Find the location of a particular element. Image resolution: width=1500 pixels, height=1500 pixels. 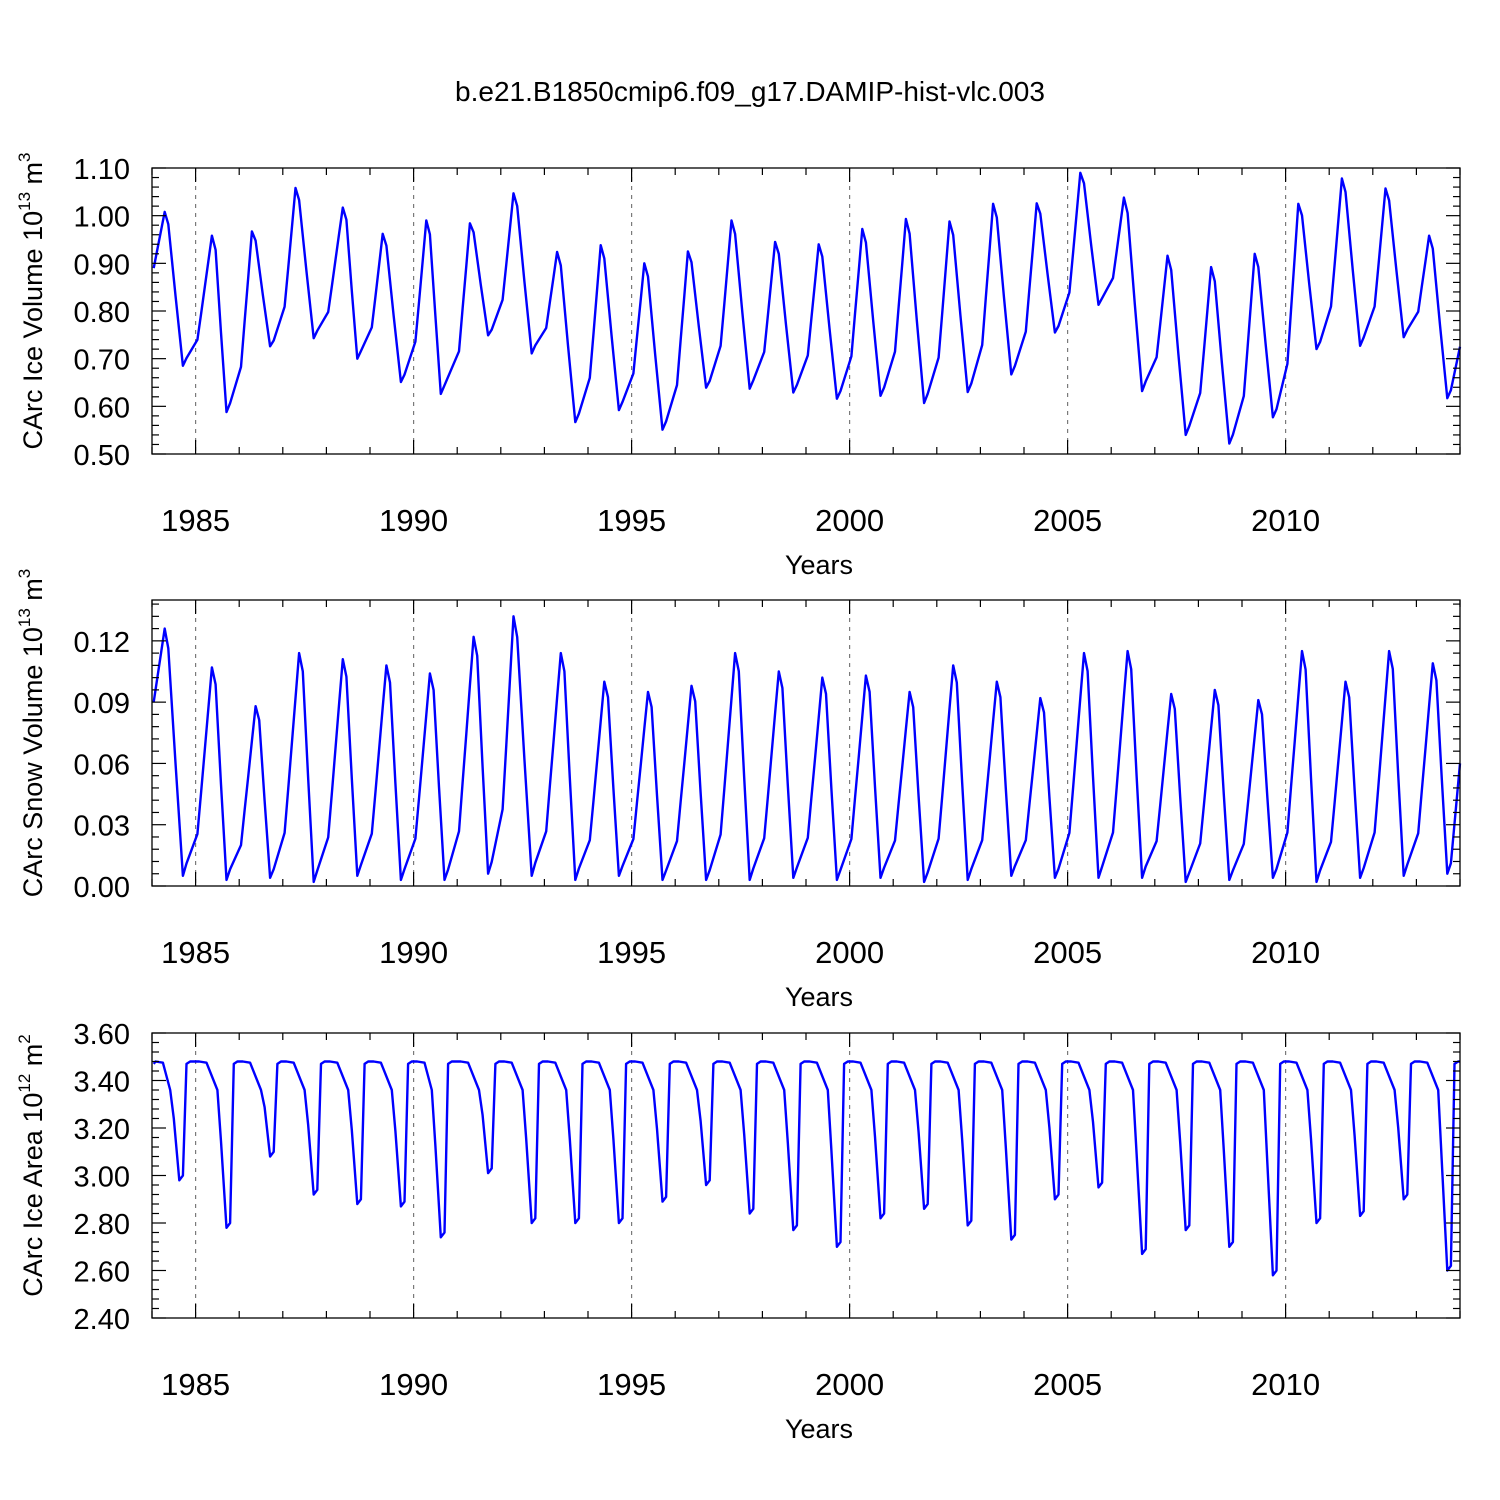

y-tick-label: 0.00 is located at coordinates (102, 888).